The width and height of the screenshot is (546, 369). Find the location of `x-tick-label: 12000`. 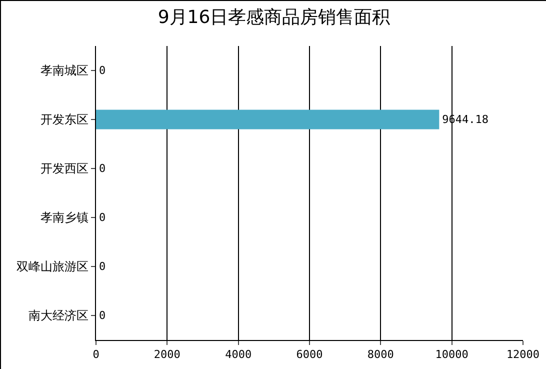

x-tick-label: 12000 is located at coordinates (523, 355).